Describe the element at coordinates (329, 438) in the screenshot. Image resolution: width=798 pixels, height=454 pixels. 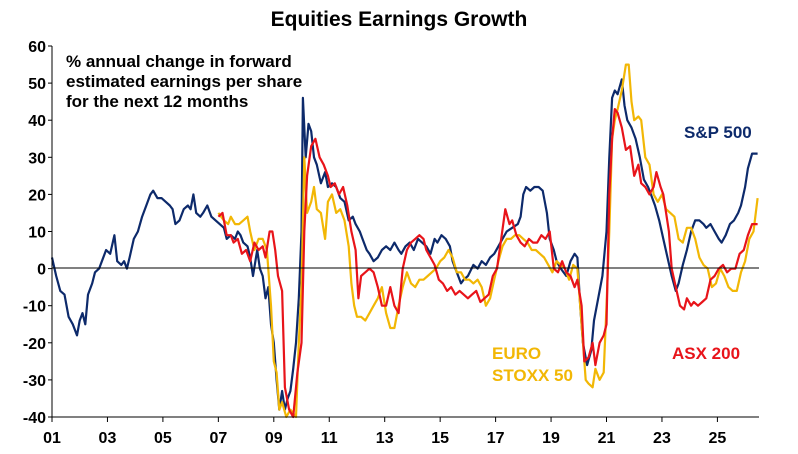
I see `x-tick-label: 11` at that location.